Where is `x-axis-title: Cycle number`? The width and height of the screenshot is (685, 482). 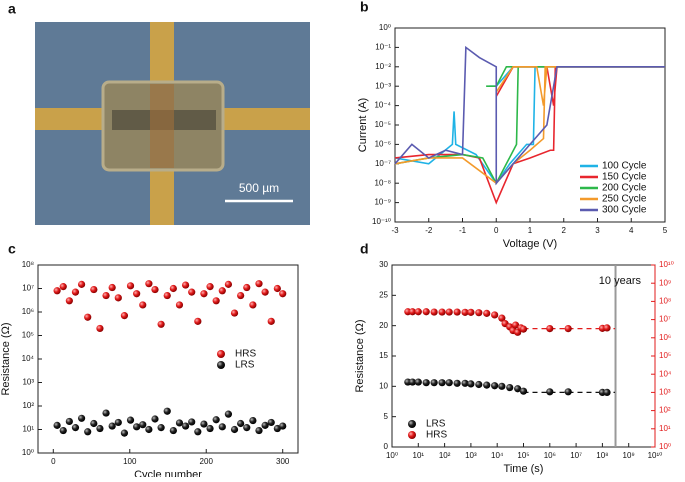
x-axis-title: Cycle number is located at coordinates (168, 473).